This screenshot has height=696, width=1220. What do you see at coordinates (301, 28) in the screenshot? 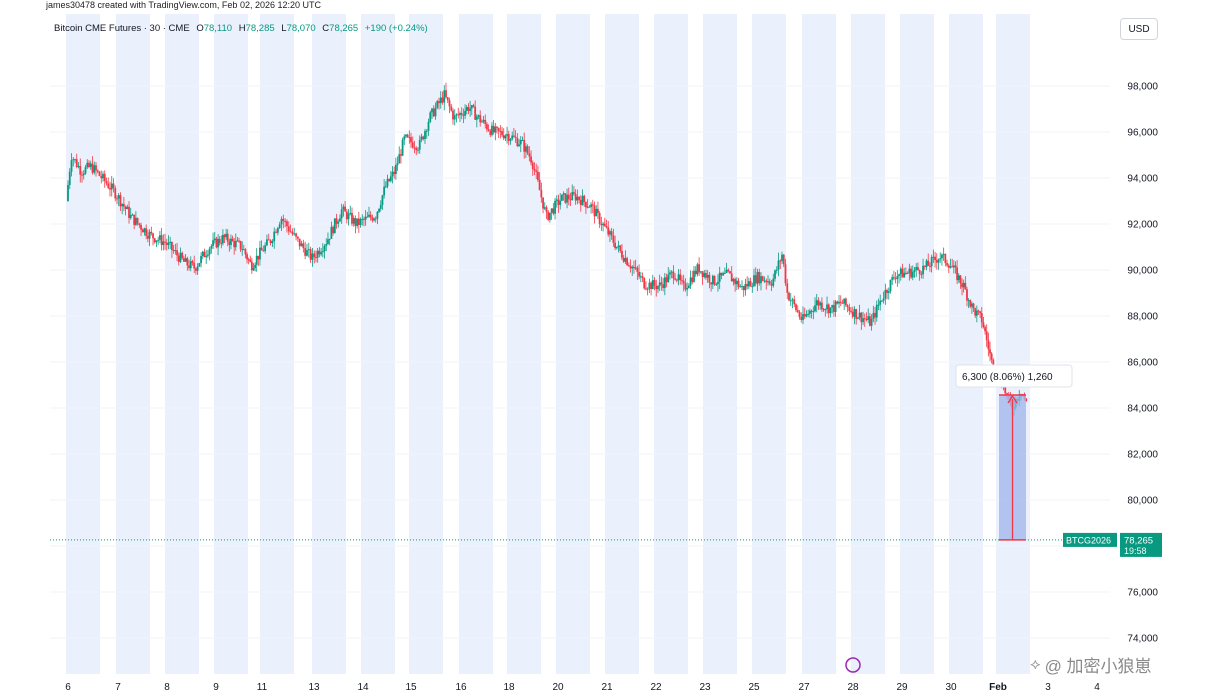
I see `low-value: 78,070` at bounding box center [301, 28].